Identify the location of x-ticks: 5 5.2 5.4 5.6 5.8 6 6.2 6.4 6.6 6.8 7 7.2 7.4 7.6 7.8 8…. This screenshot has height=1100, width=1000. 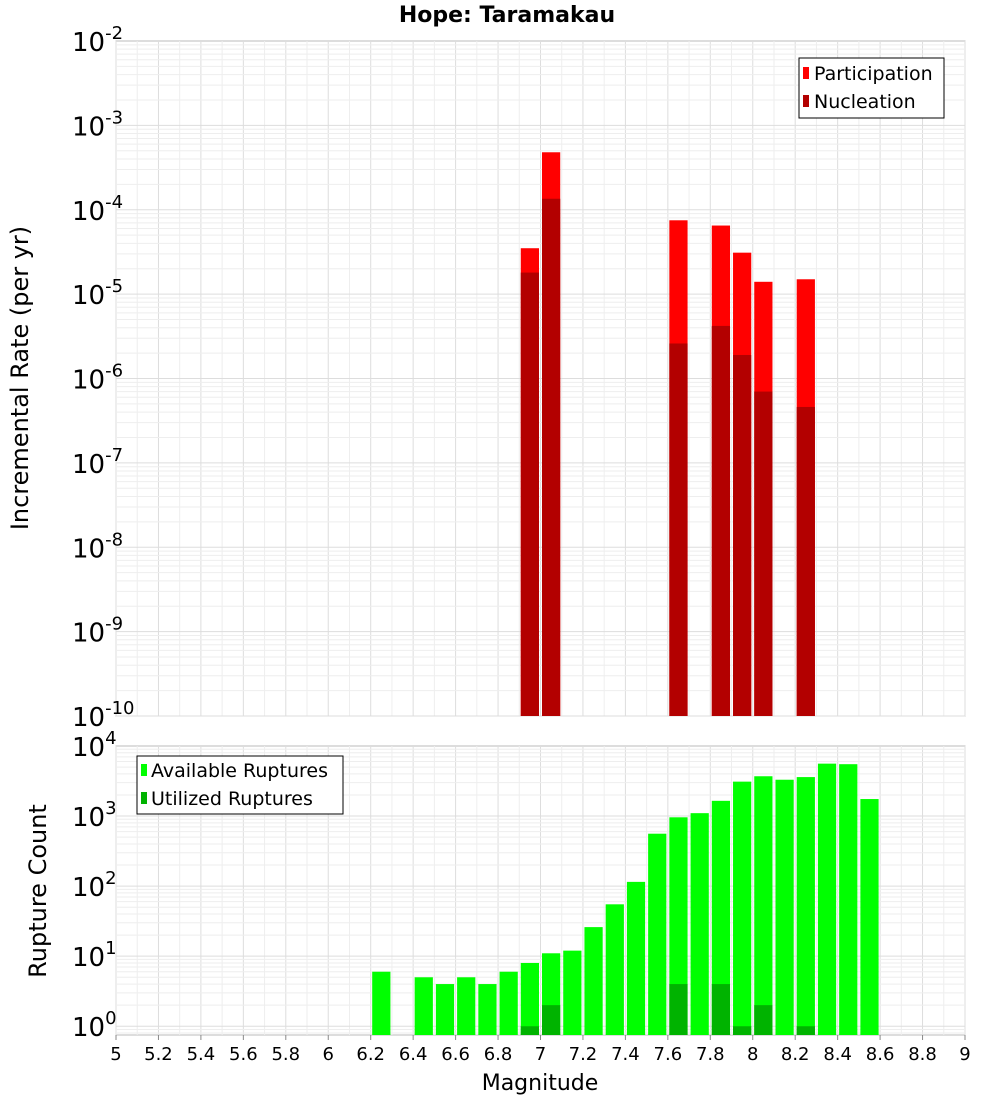
(540, 1050).